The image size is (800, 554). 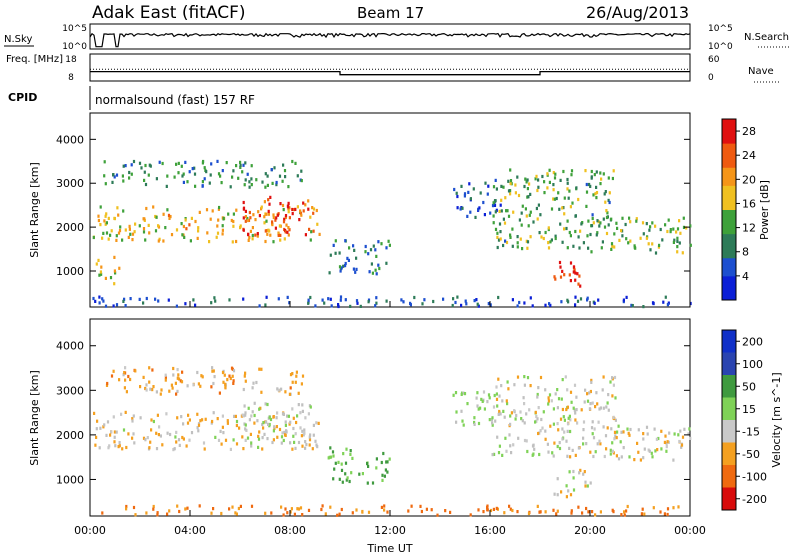 I want to click on velocity-ytick-label: 3000, so click(x=70, y=390).